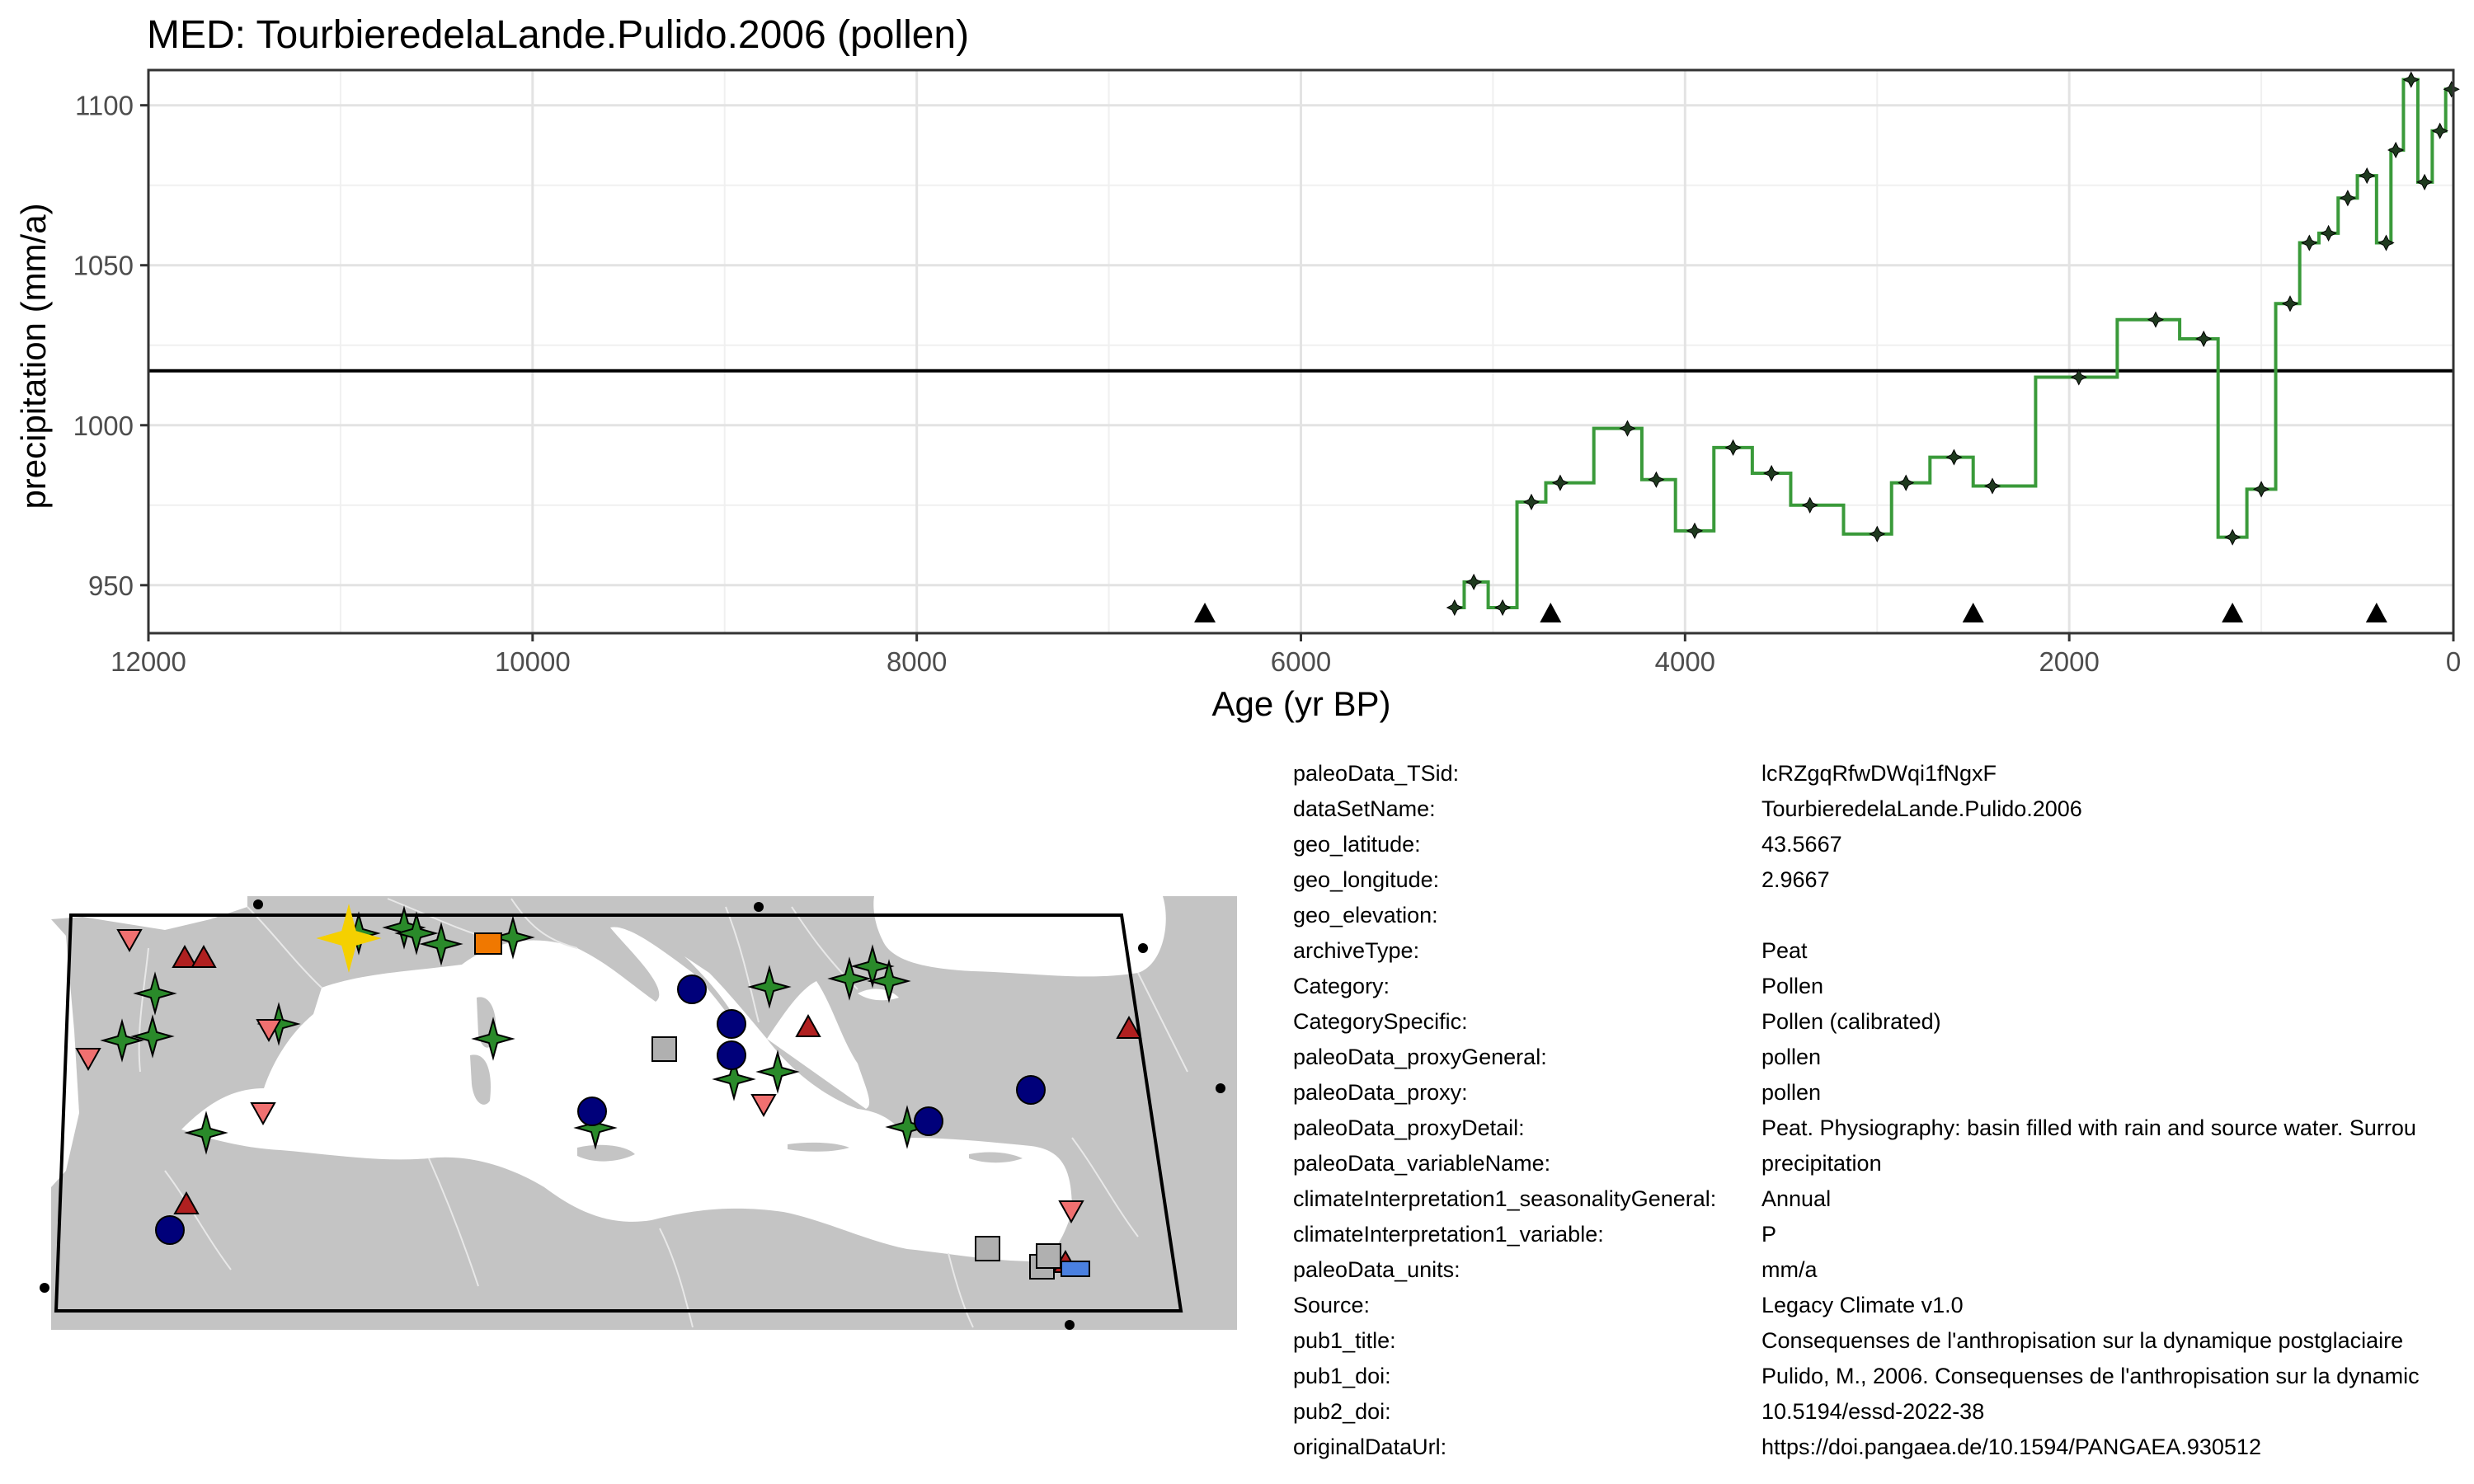  I want to click on metadata-key: Source:, so click(1332, 1305).